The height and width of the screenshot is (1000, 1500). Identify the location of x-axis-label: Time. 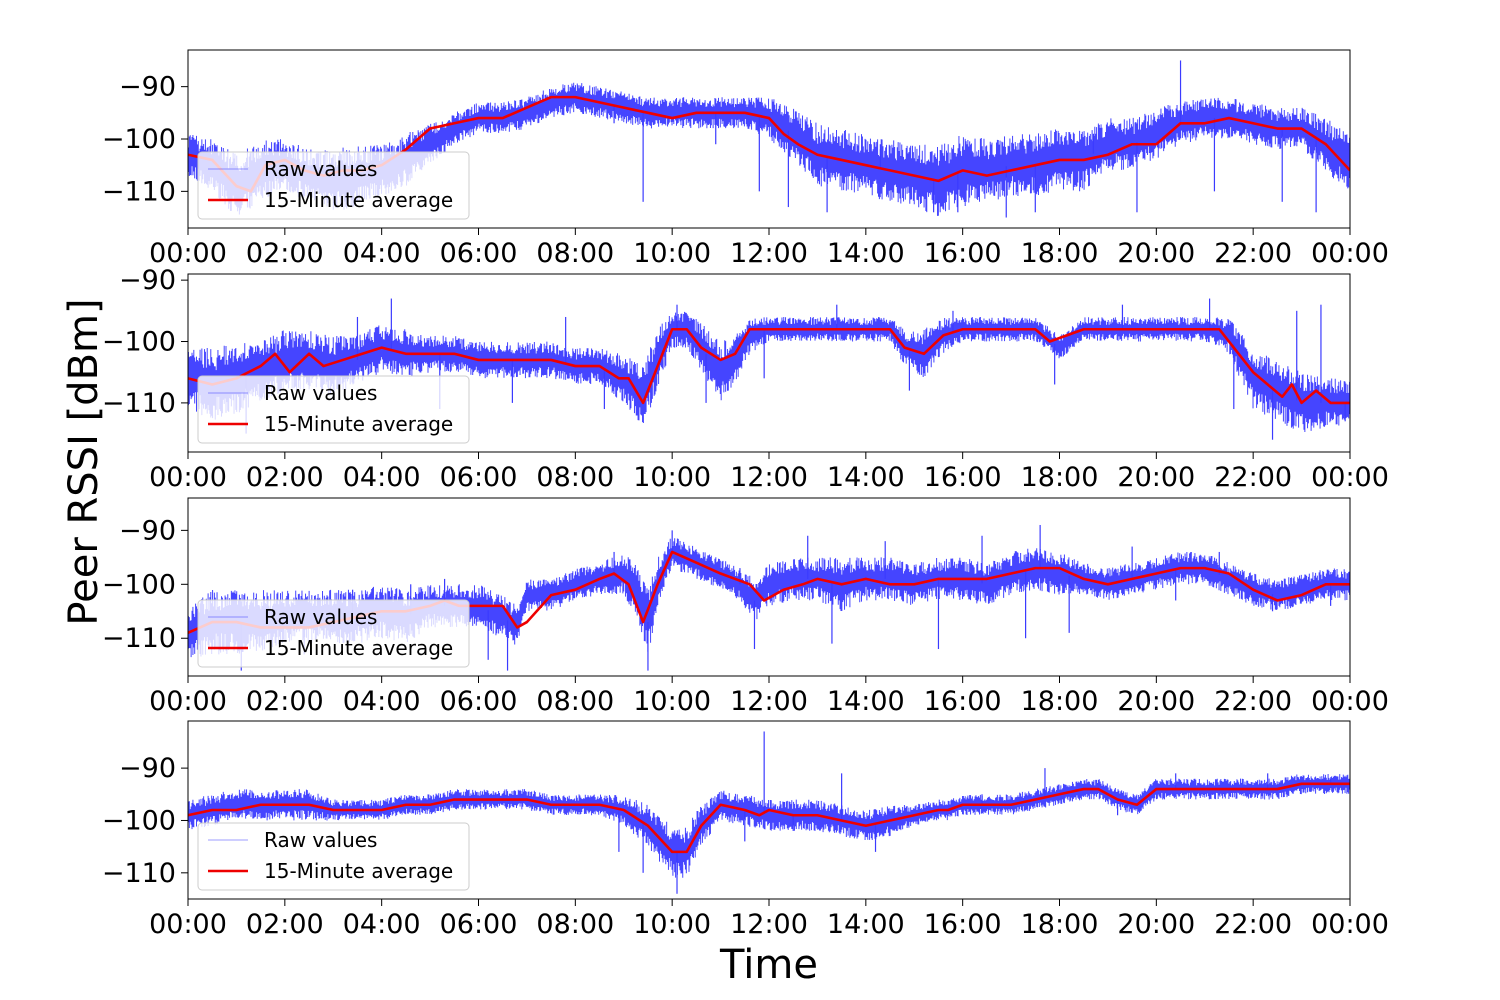
(768, 965).